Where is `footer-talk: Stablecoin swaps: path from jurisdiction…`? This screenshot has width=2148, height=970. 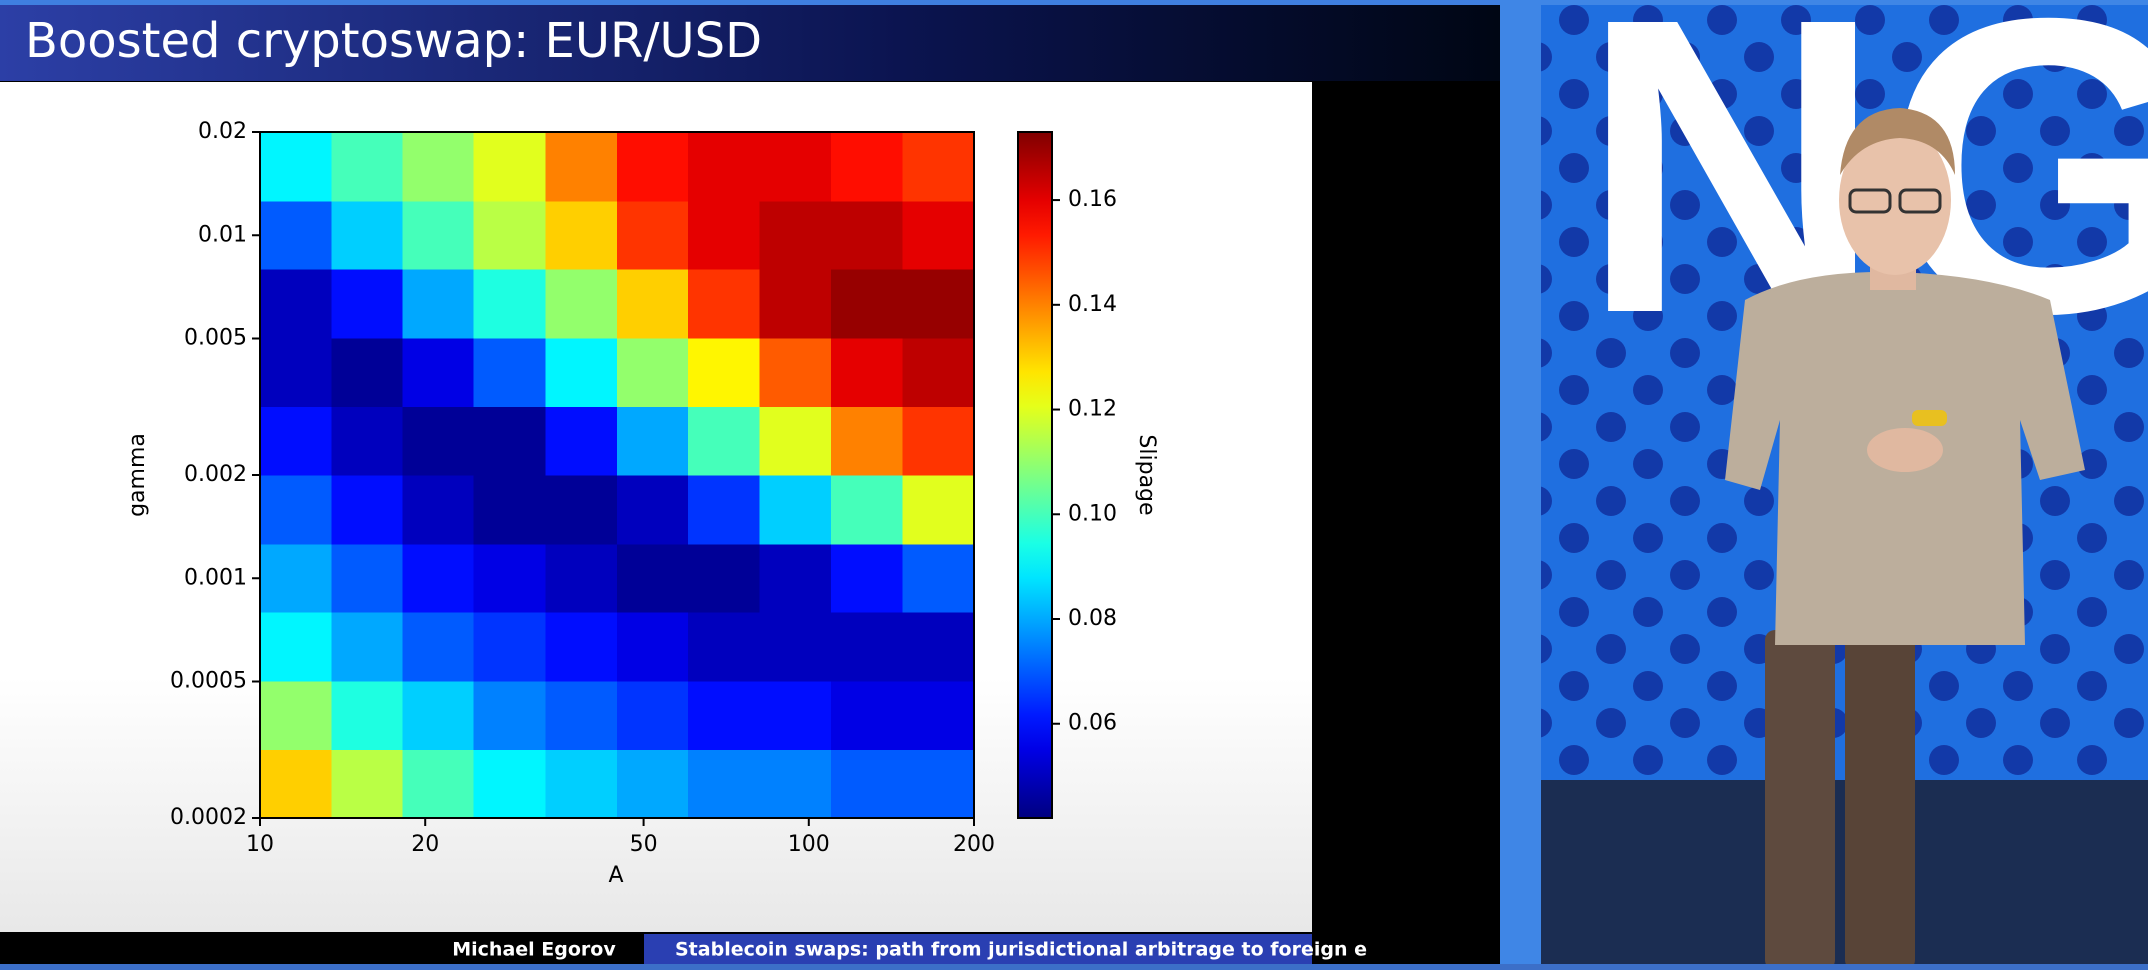 footer-talk: Stablecoin swaps: path from jurisdiction… is located at coordinates (1021, 950).